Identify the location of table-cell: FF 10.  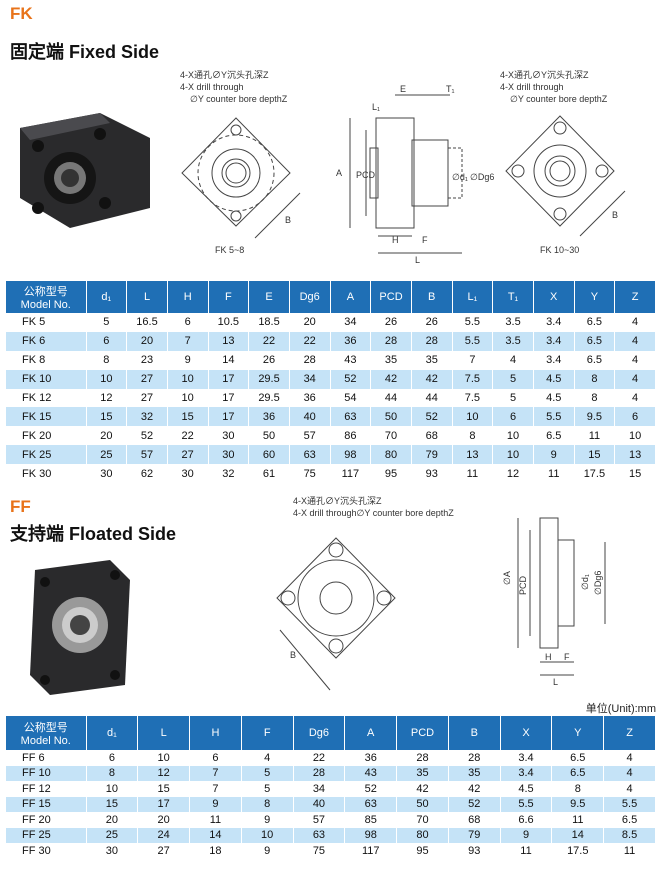
(46, 773).